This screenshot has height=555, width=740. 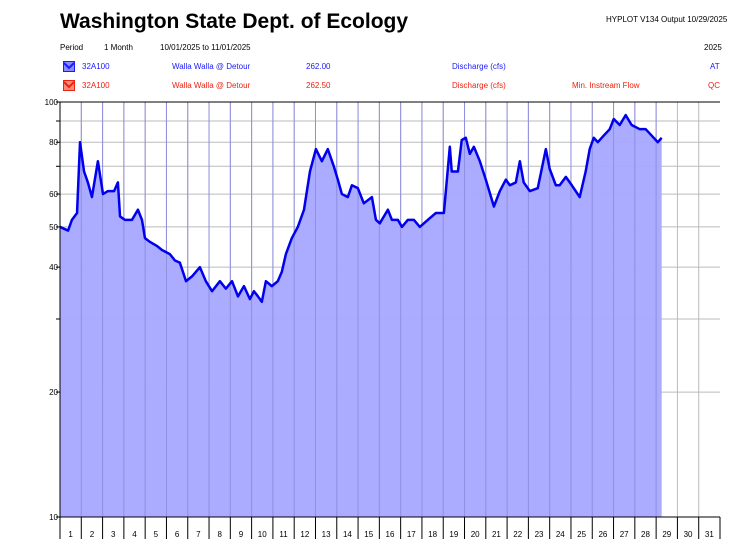 I want to click on y-tick-label: 80, so click(x=53, y=142).